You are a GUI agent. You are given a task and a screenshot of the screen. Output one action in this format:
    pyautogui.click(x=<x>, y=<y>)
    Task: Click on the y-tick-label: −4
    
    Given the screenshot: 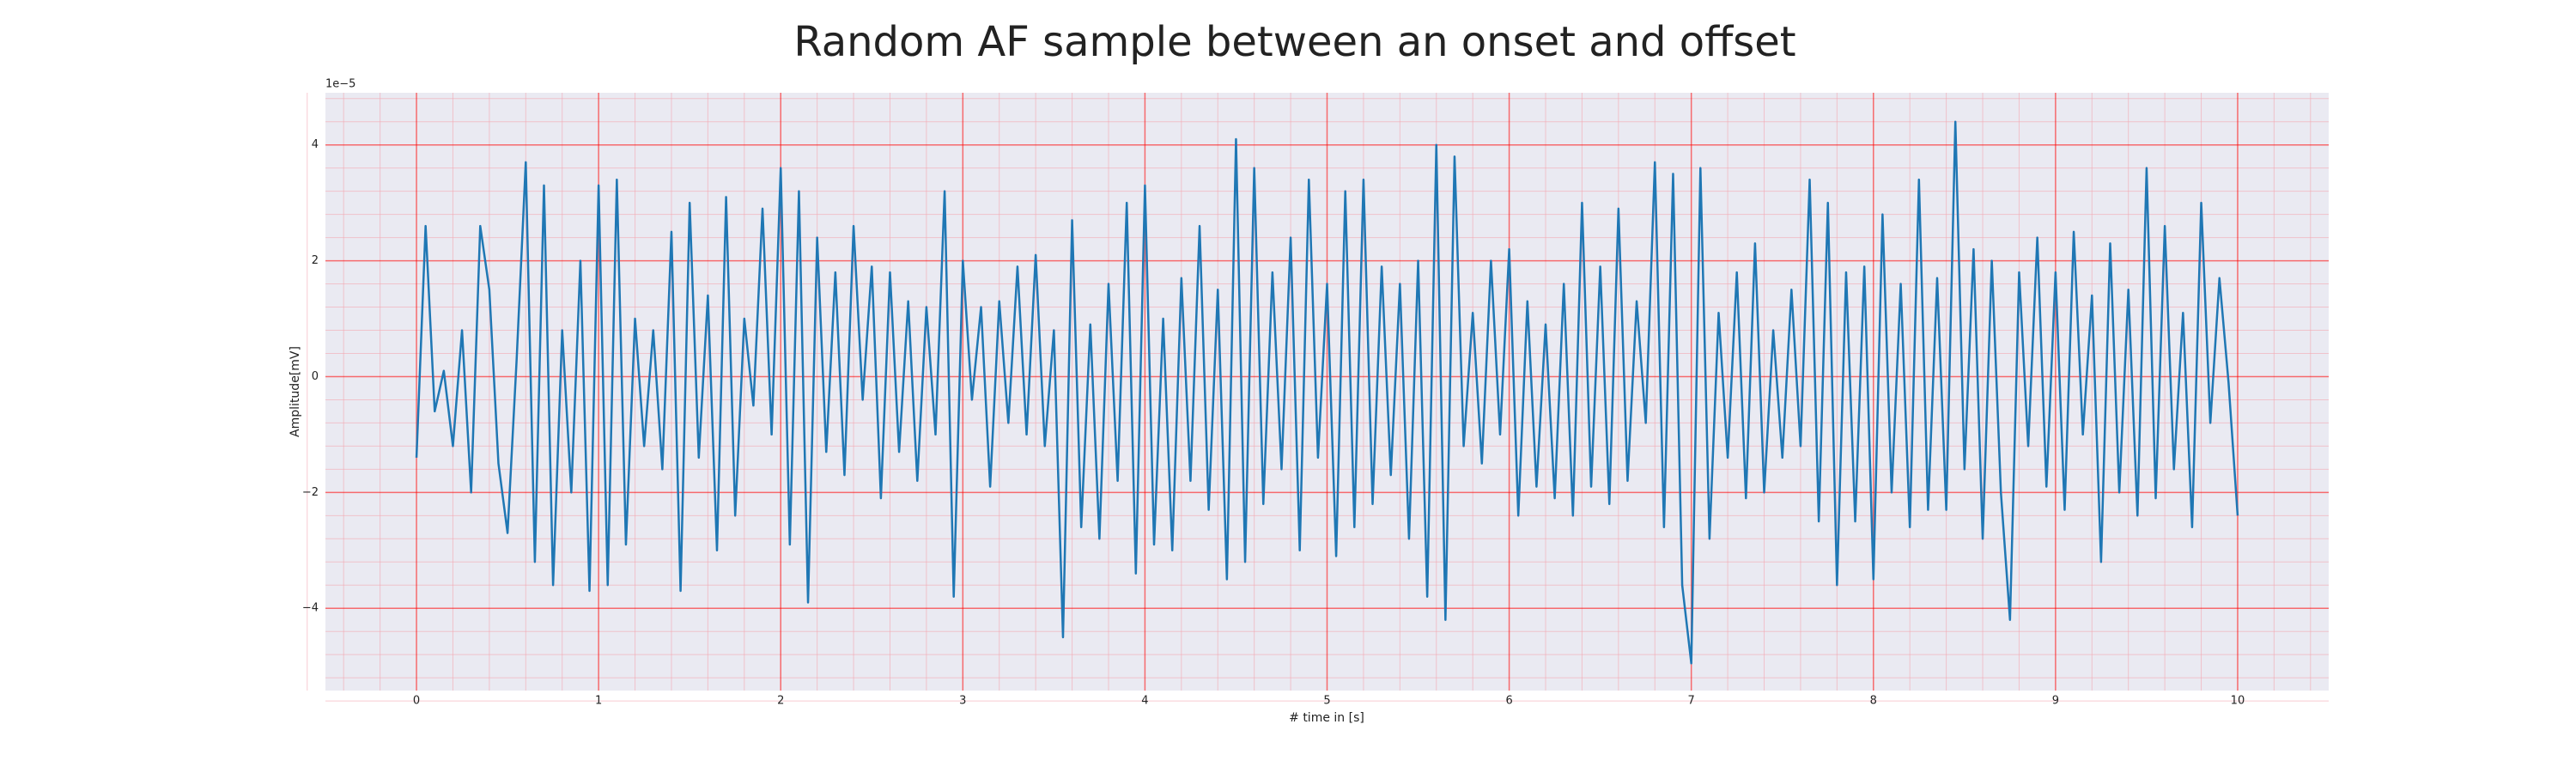 What is the action you would take?
    pyautogui.click(x=311, y=608)
    